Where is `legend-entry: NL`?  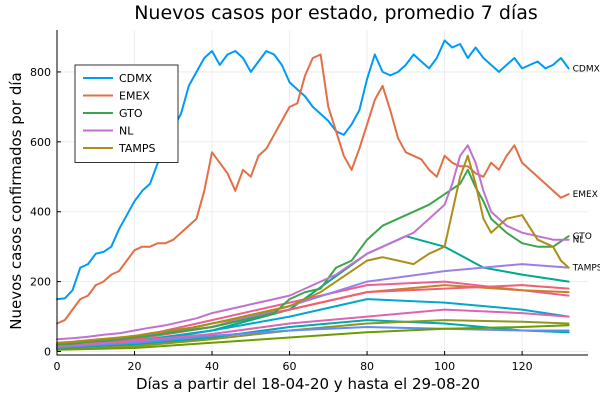 legend-entry: NL is located at coordinates (126, 131).